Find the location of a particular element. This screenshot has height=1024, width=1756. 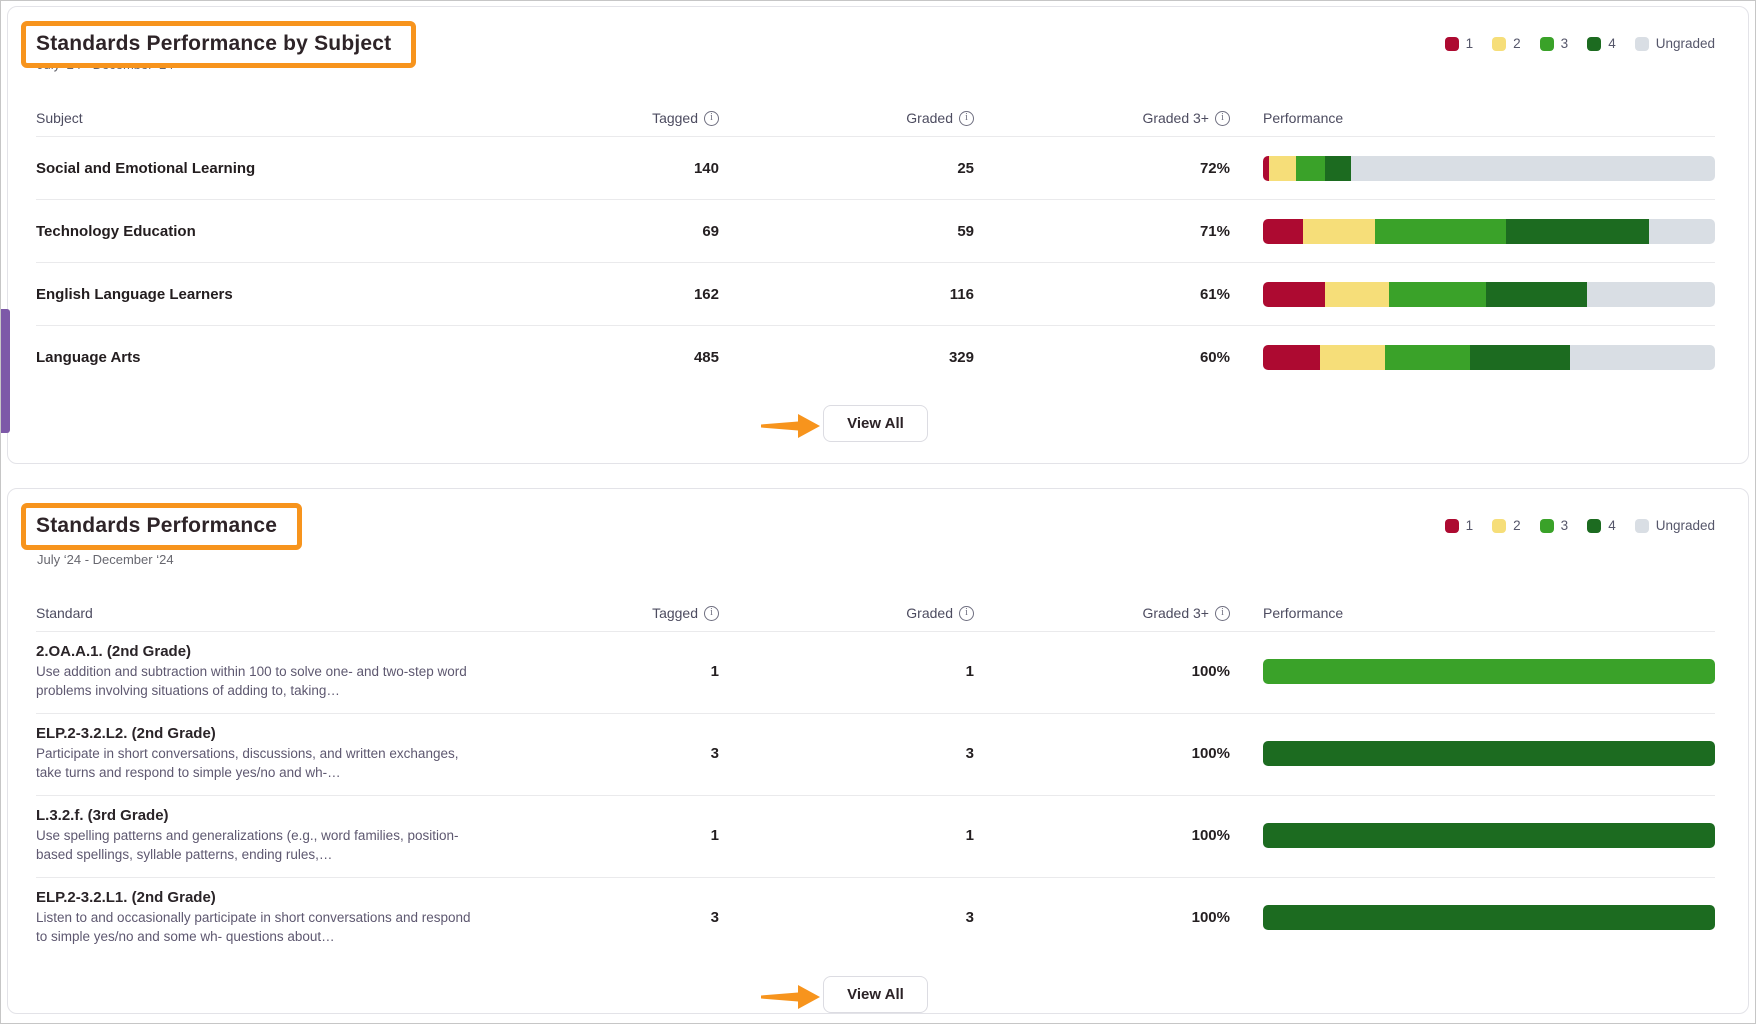

annotation-highlight-box: Standards Performance is located at coordinates (162, 526).